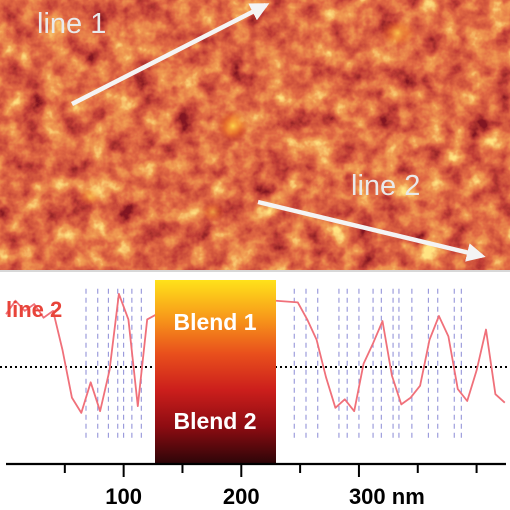 The image size is (510, 510). Describe the element at coordinates (387, 496) in the screenshot. I see `x-tick-label: 300 nm` at that location.